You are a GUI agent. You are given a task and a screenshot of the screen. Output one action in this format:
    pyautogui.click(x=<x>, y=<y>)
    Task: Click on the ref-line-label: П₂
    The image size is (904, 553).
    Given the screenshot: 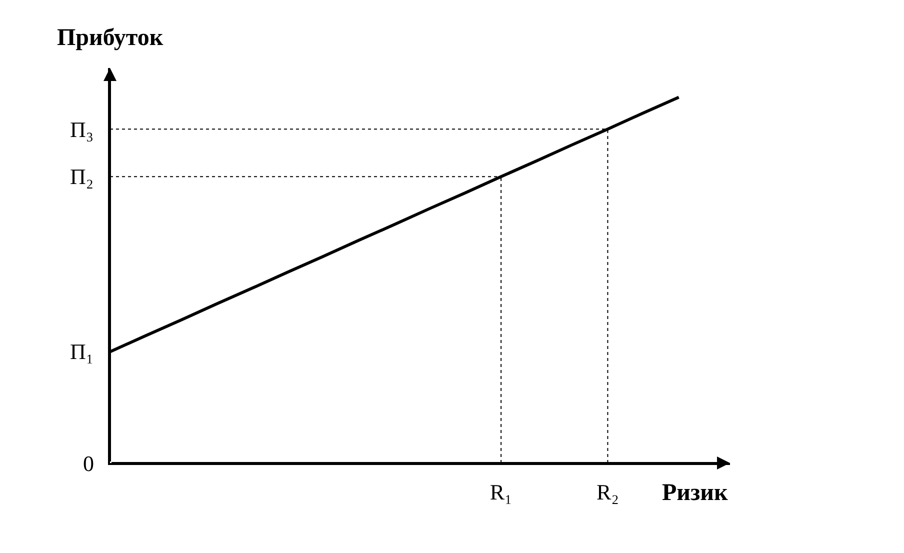 What is the action you would take?
    pyautogui.click(x=82, y=176)
    